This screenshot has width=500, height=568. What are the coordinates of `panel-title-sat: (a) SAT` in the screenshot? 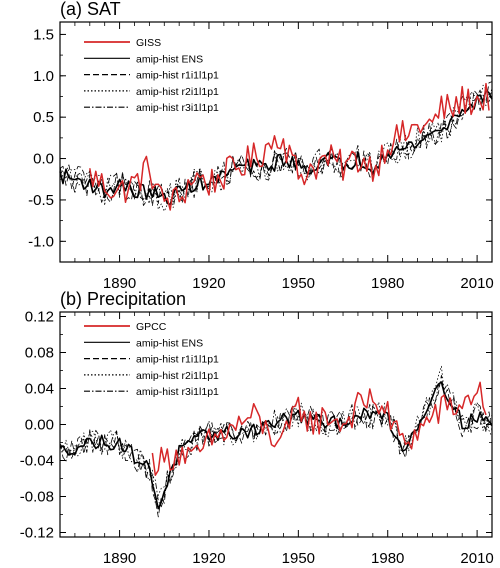 It's located at (90, 9).